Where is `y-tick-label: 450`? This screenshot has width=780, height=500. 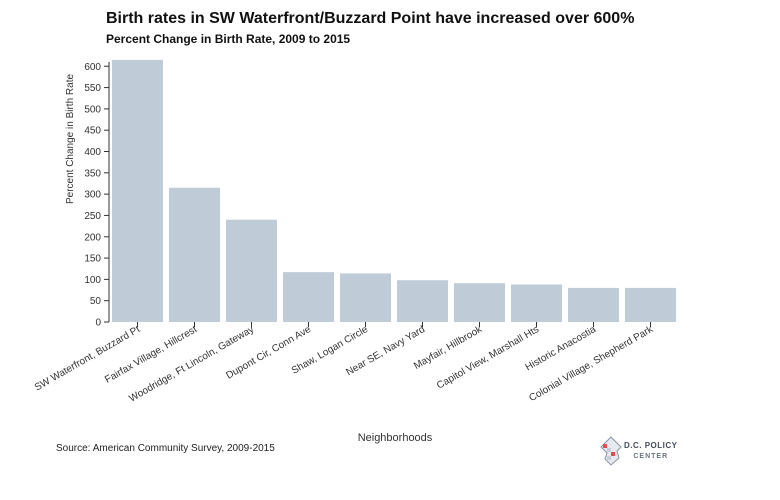 y-tick-label: 450 is located at coordinates (92, 131).